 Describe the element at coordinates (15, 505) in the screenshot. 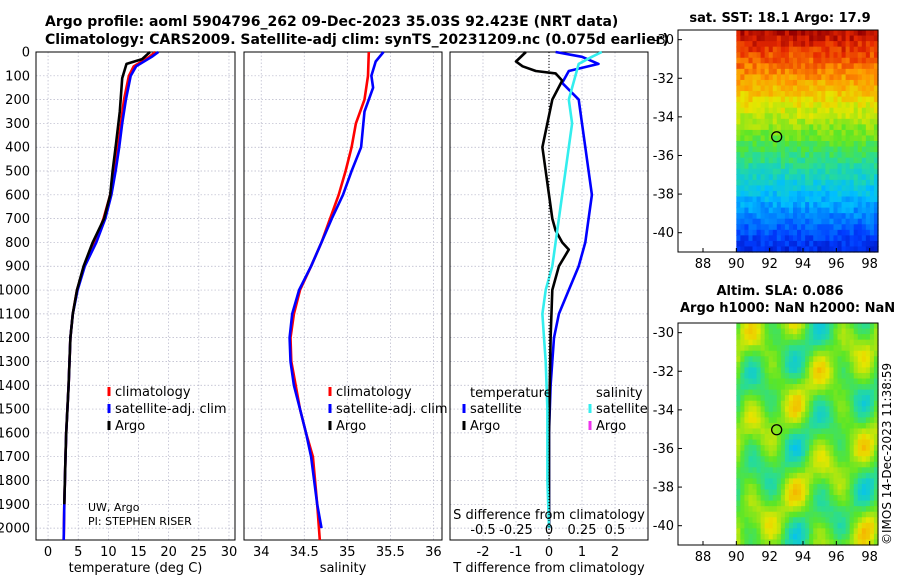

I see `y-tick-label: 1900` at that location.